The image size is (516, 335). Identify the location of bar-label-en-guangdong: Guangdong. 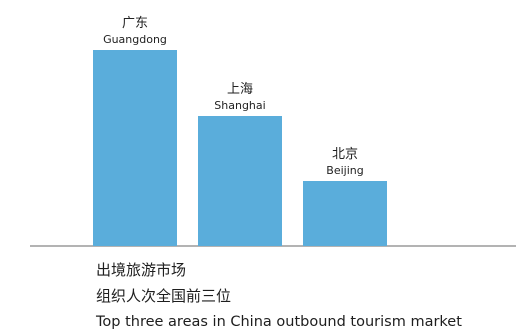
(135, 39).